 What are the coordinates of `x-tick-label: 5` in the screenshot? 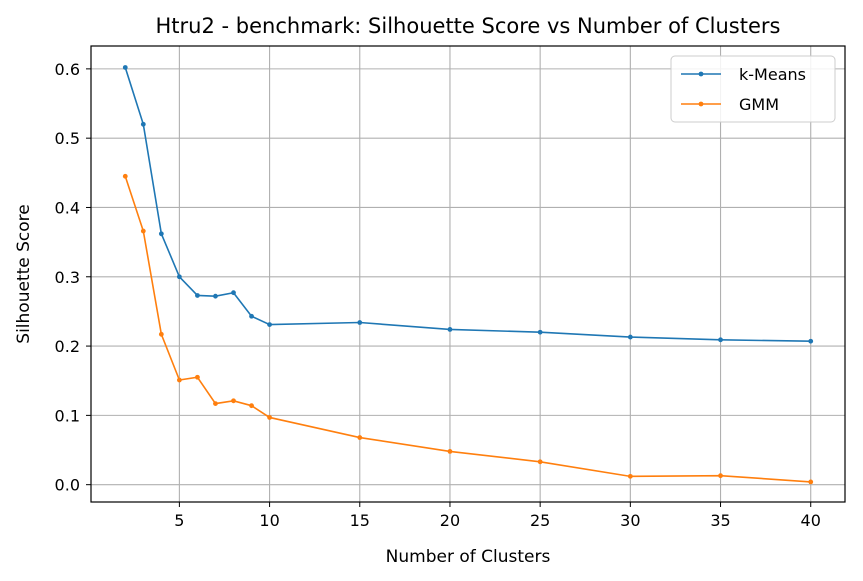 It's located at (179, 520).